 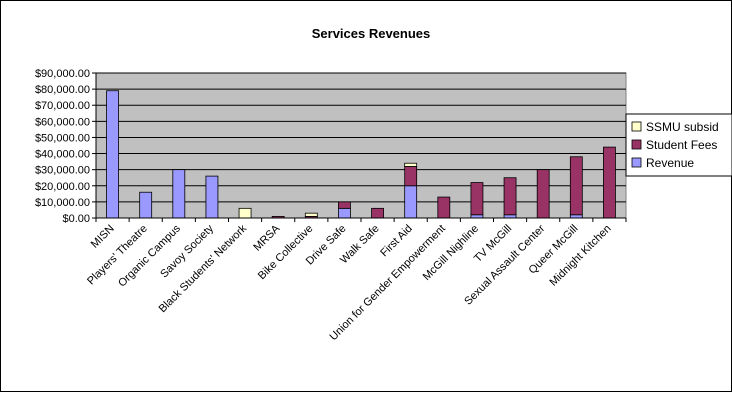 What do you see at coordinates (681, 145) in the screenshot?
I see `legend-label: Student Fees` at bounding box center [681, 145].